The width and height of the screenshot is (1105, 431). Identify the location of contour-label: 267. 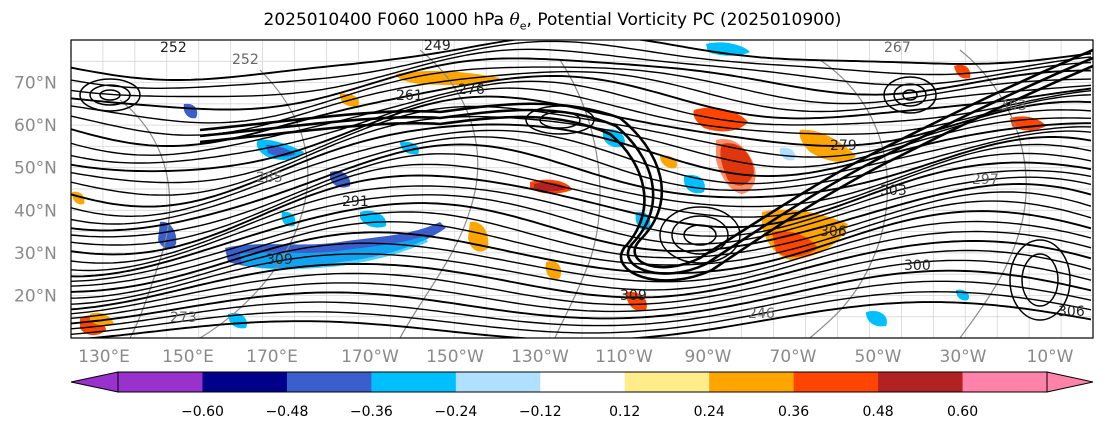
(897, 48).